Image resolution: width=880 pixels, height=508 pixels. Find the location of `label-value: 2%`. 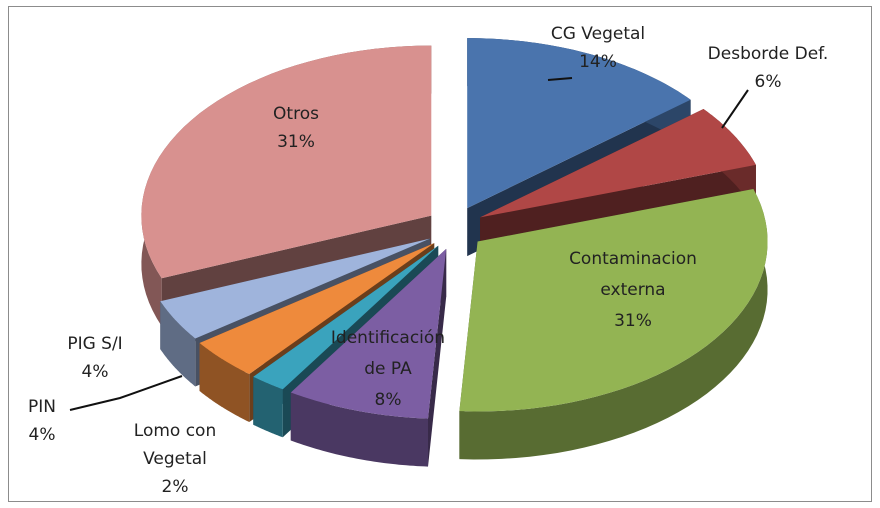

label-value: 2% is located at coordinates (175, 487).